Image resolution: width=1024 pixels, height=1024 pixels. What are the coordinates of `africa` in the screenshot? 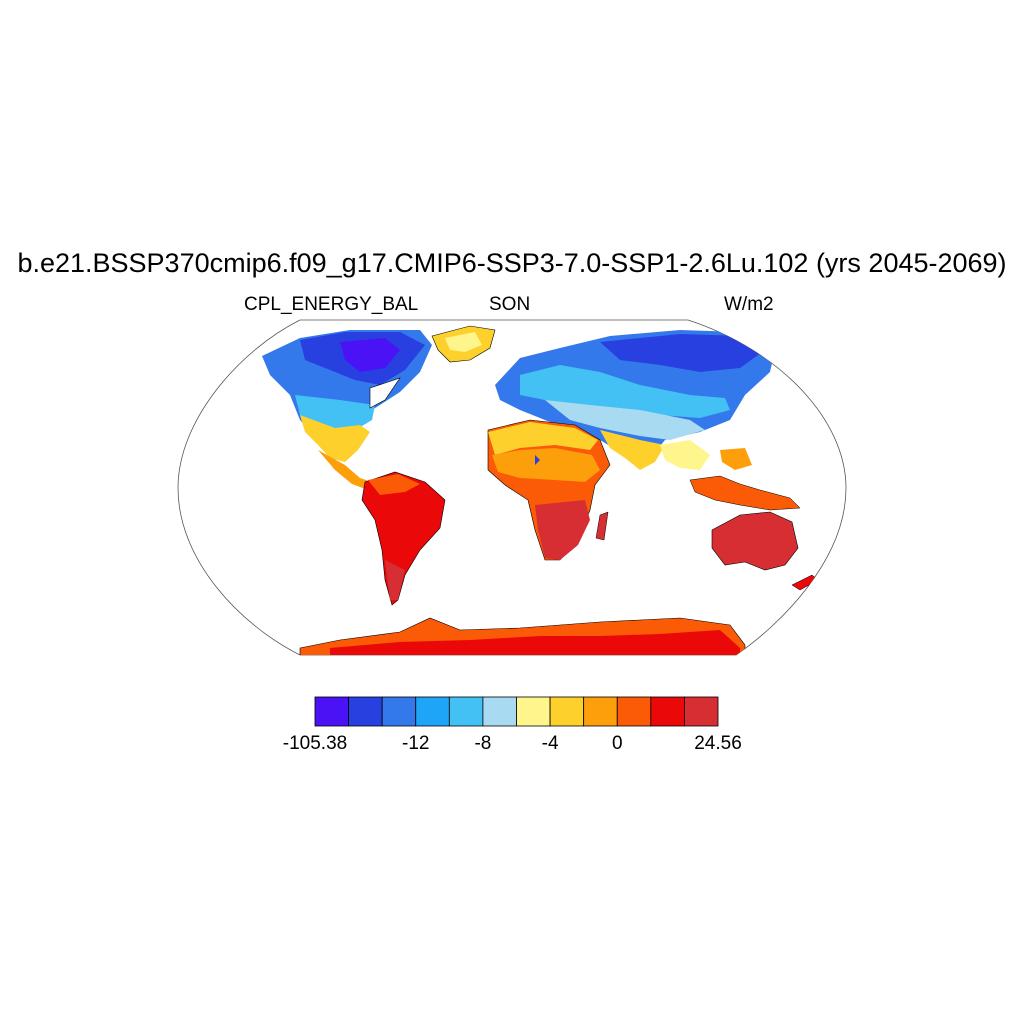 It's located at (549, 490).